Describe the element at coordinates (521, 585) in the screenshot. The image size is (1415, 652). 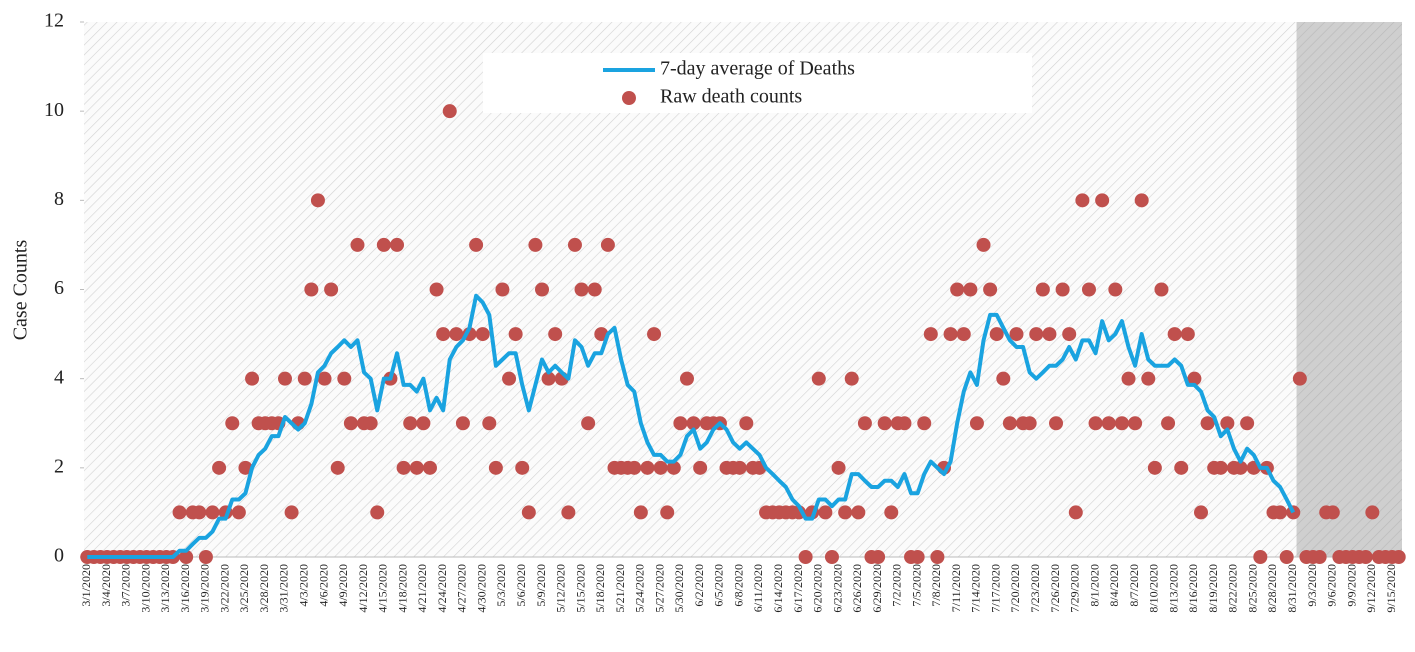
I see `x-tick-label: 5/6/2020` at that location.